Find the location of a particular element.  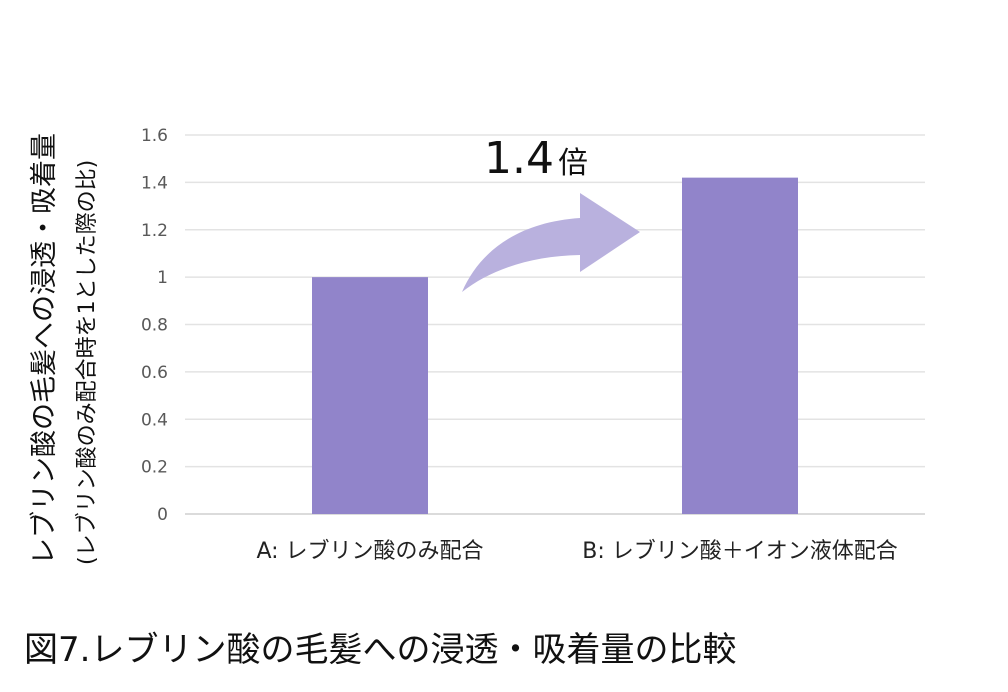

y-tick-label: 0.4 is located at coordinates (154, 420).